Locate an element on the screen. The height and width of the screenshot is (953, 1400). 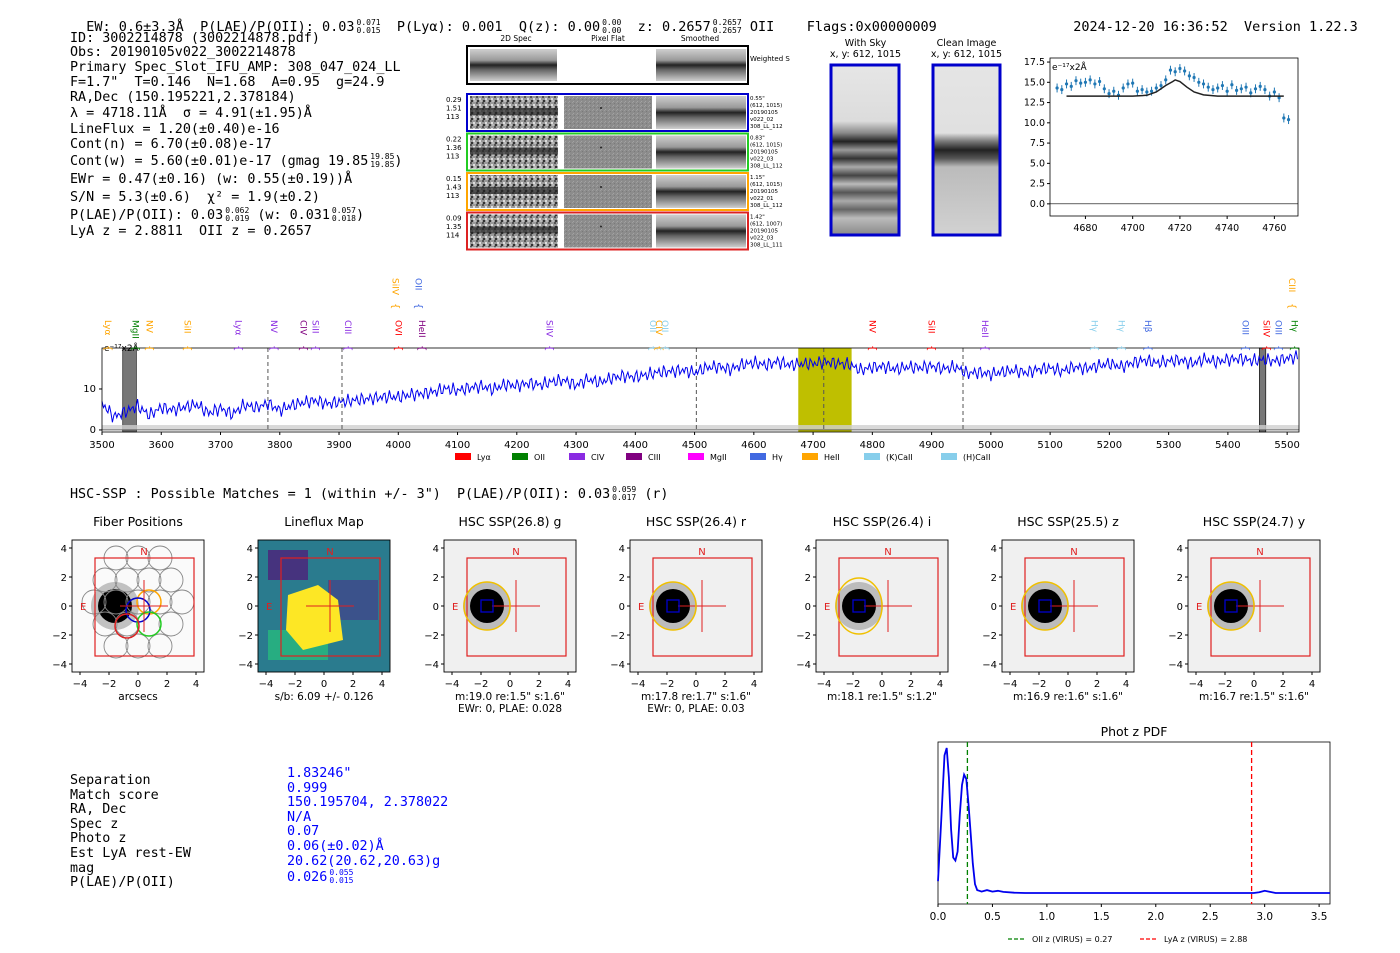
info-ewr: EWr = 0.47(±0.16) (w: 0.55(±0.19))Å is located at coordinates (211, 179).